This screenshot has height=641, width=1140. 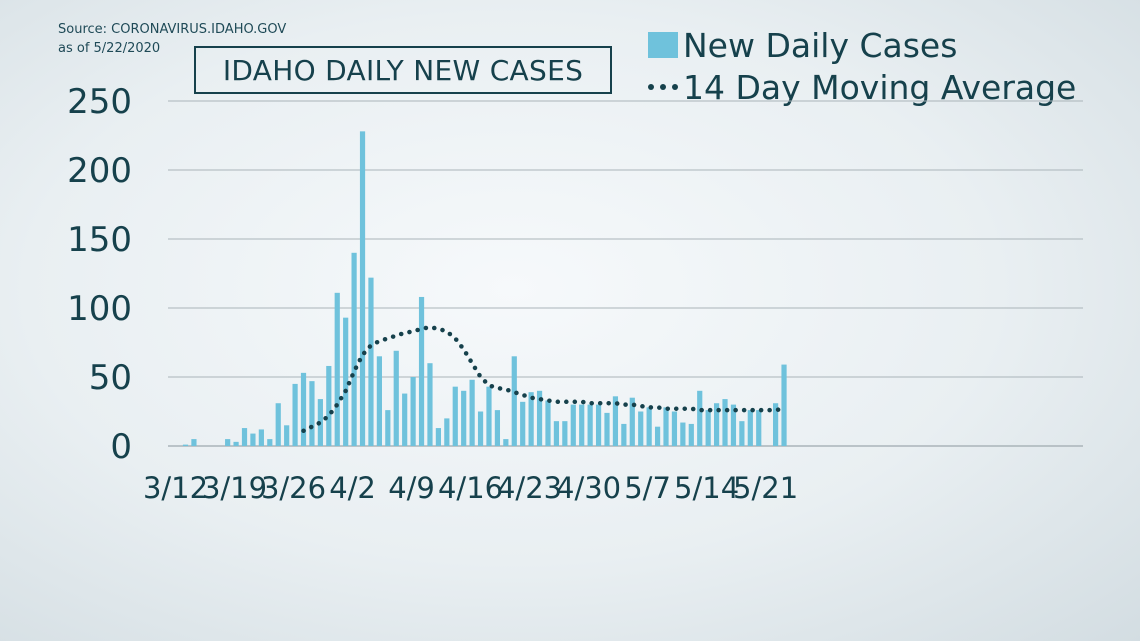 I want to click on x-tick-label: 3/26, so click(x=293, y=488).